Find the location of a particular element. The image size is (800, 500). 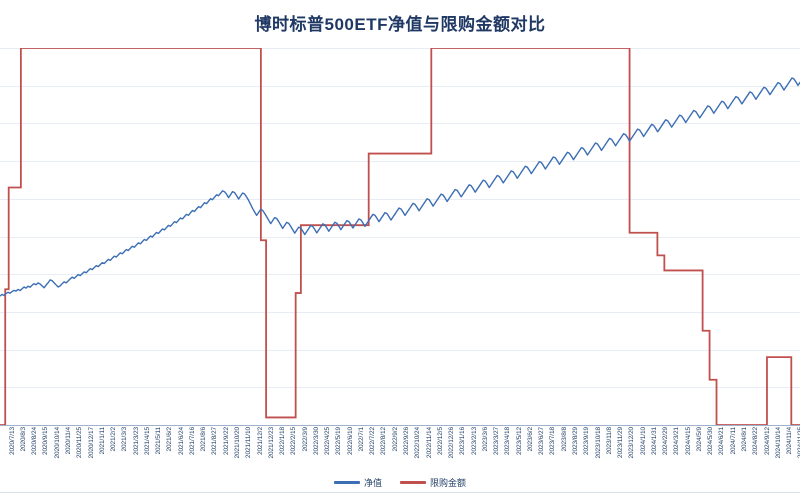

x-axis-tick-label: 2021/3/23 is located at coordinates (136, 441).